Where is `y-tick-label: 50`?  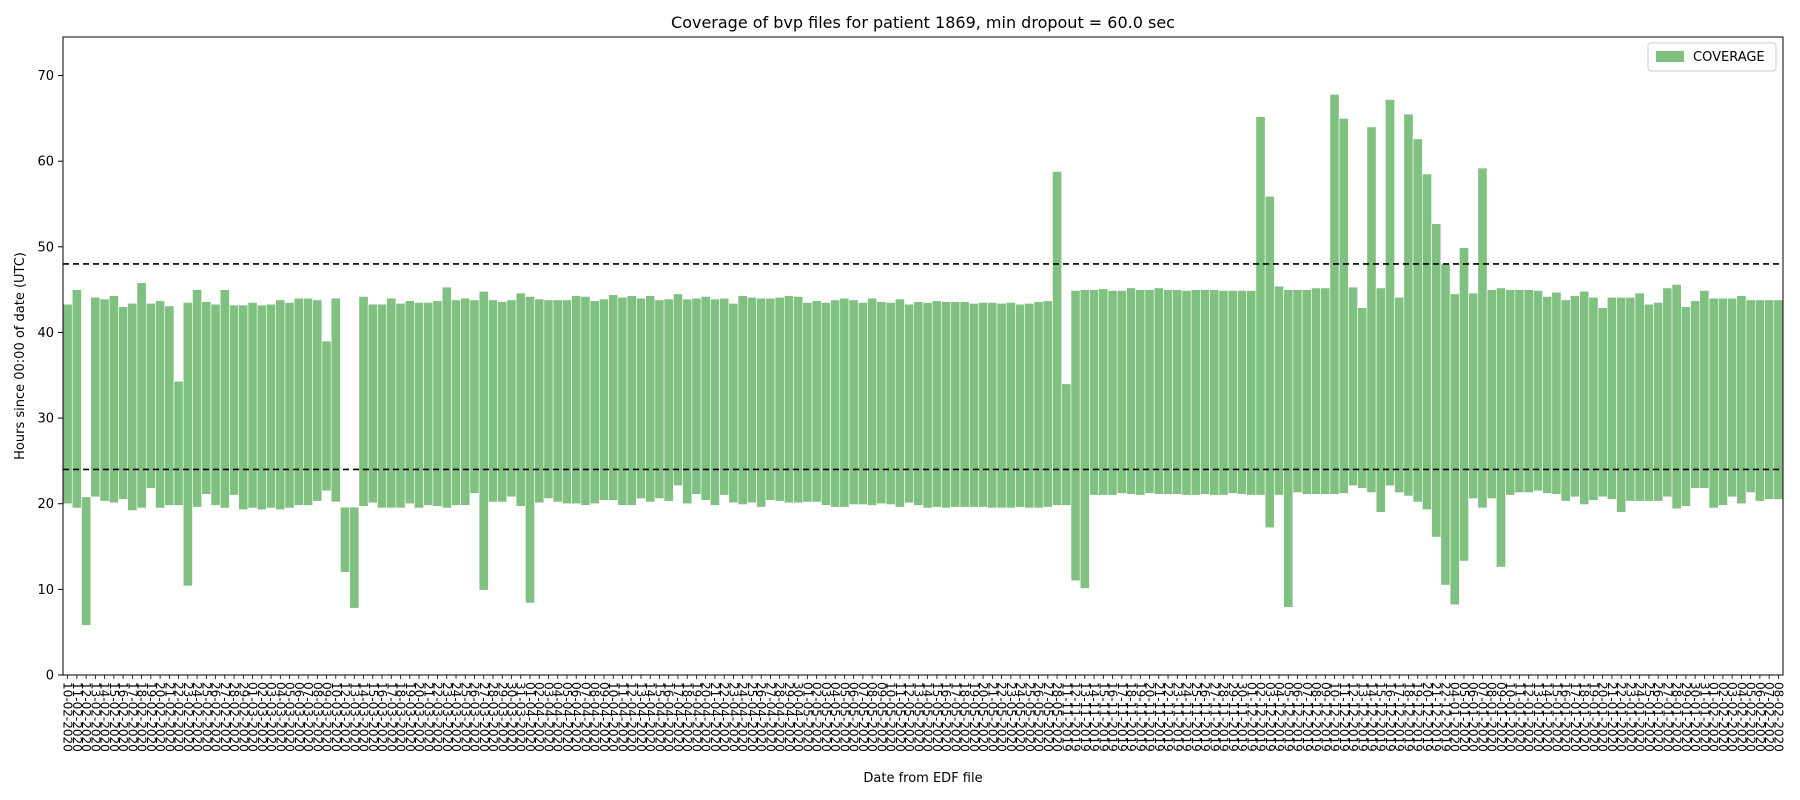 y-tick-label: 50 is located at coordinates (45, 247).